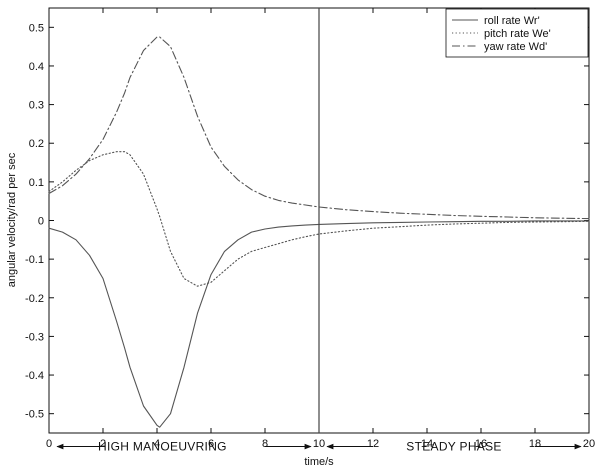 Image resolution: width=596 pixels, height=471 pixels. What do you see at coordinates (34, 337) in the screenshot?
I see `y-tick-label: -0.3` at bounding box center [34, 337].